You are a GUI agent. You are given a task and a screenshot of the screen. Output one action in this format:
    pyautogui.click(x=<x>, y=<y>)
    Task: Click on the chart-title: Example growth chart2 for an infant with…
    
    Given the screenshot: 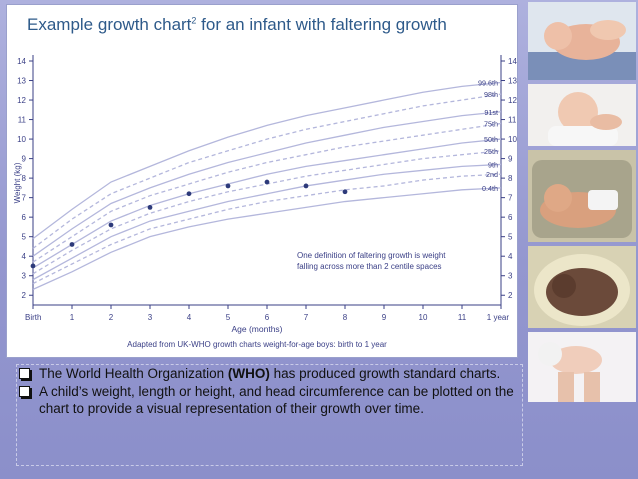 What is the action you would take?
    pyautogui.click(x=237, y=24)
    